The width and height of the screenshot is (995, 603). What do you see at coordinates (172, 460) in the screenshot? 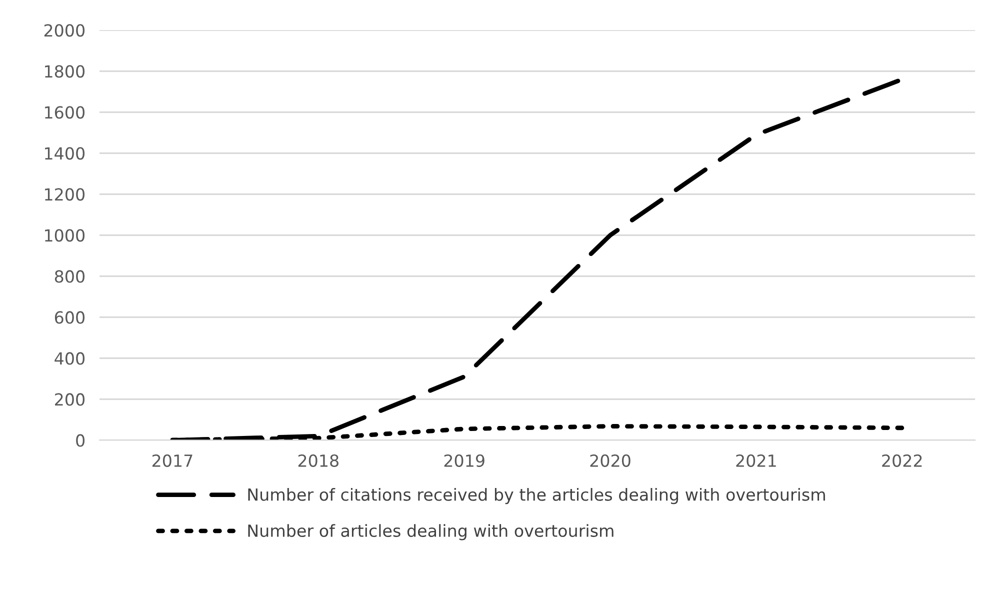
I see `x-tick-label: 2017` at bounding box center [172, 460].